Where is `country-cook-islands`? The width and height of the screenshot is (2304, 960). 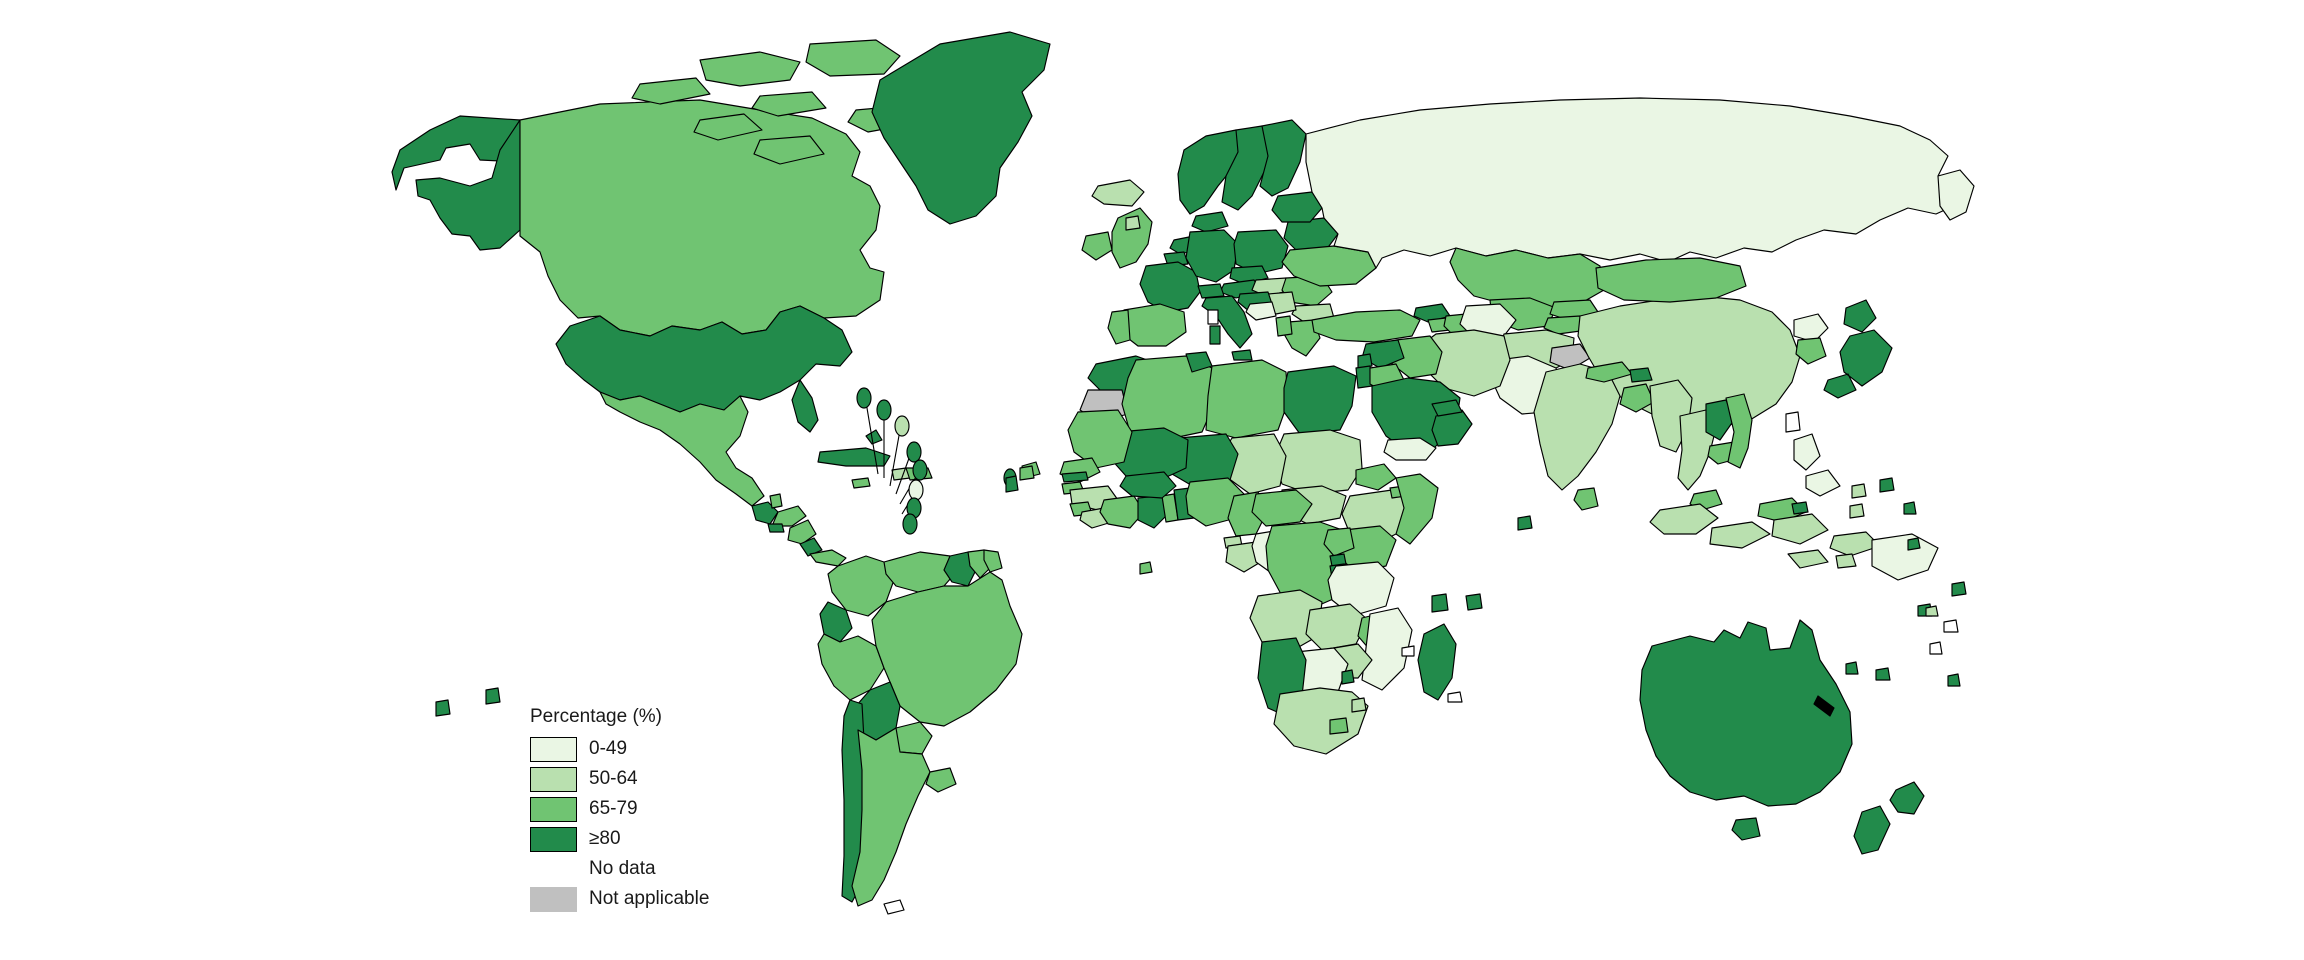
country-cook-islands is located at coordinates (1959, 589).